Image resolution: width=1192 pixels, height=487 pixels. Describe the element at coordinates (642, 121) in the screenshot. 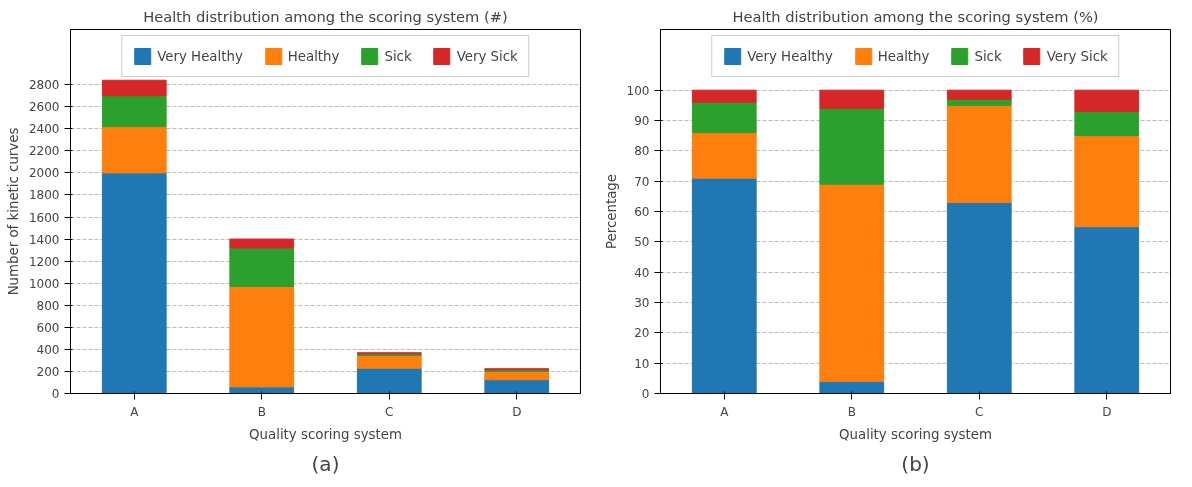

I see `y-tick-label: 90` at that location.